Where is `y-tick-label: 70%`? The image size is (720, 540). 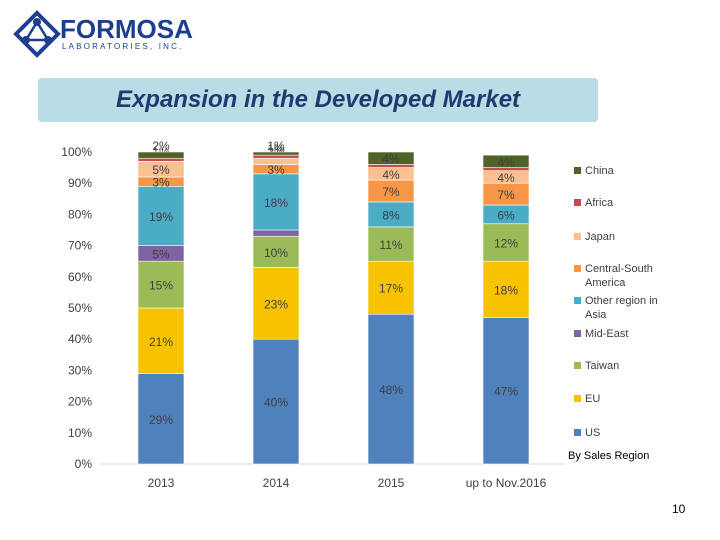 y-tick-label: 70% is located at coordinates (80, 246).